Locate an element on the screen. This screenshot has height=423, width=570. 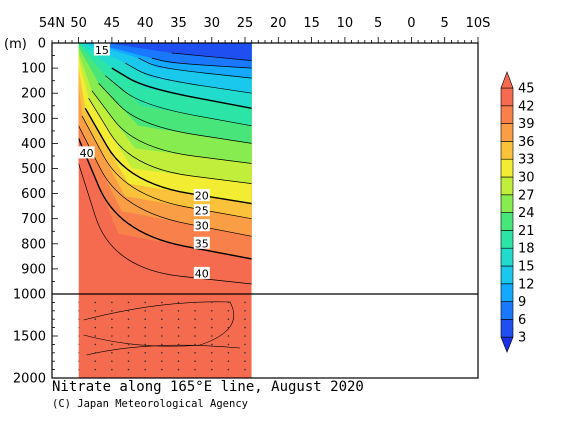
colorbar-tick-label: 24 is located at coordinates (526, 213).